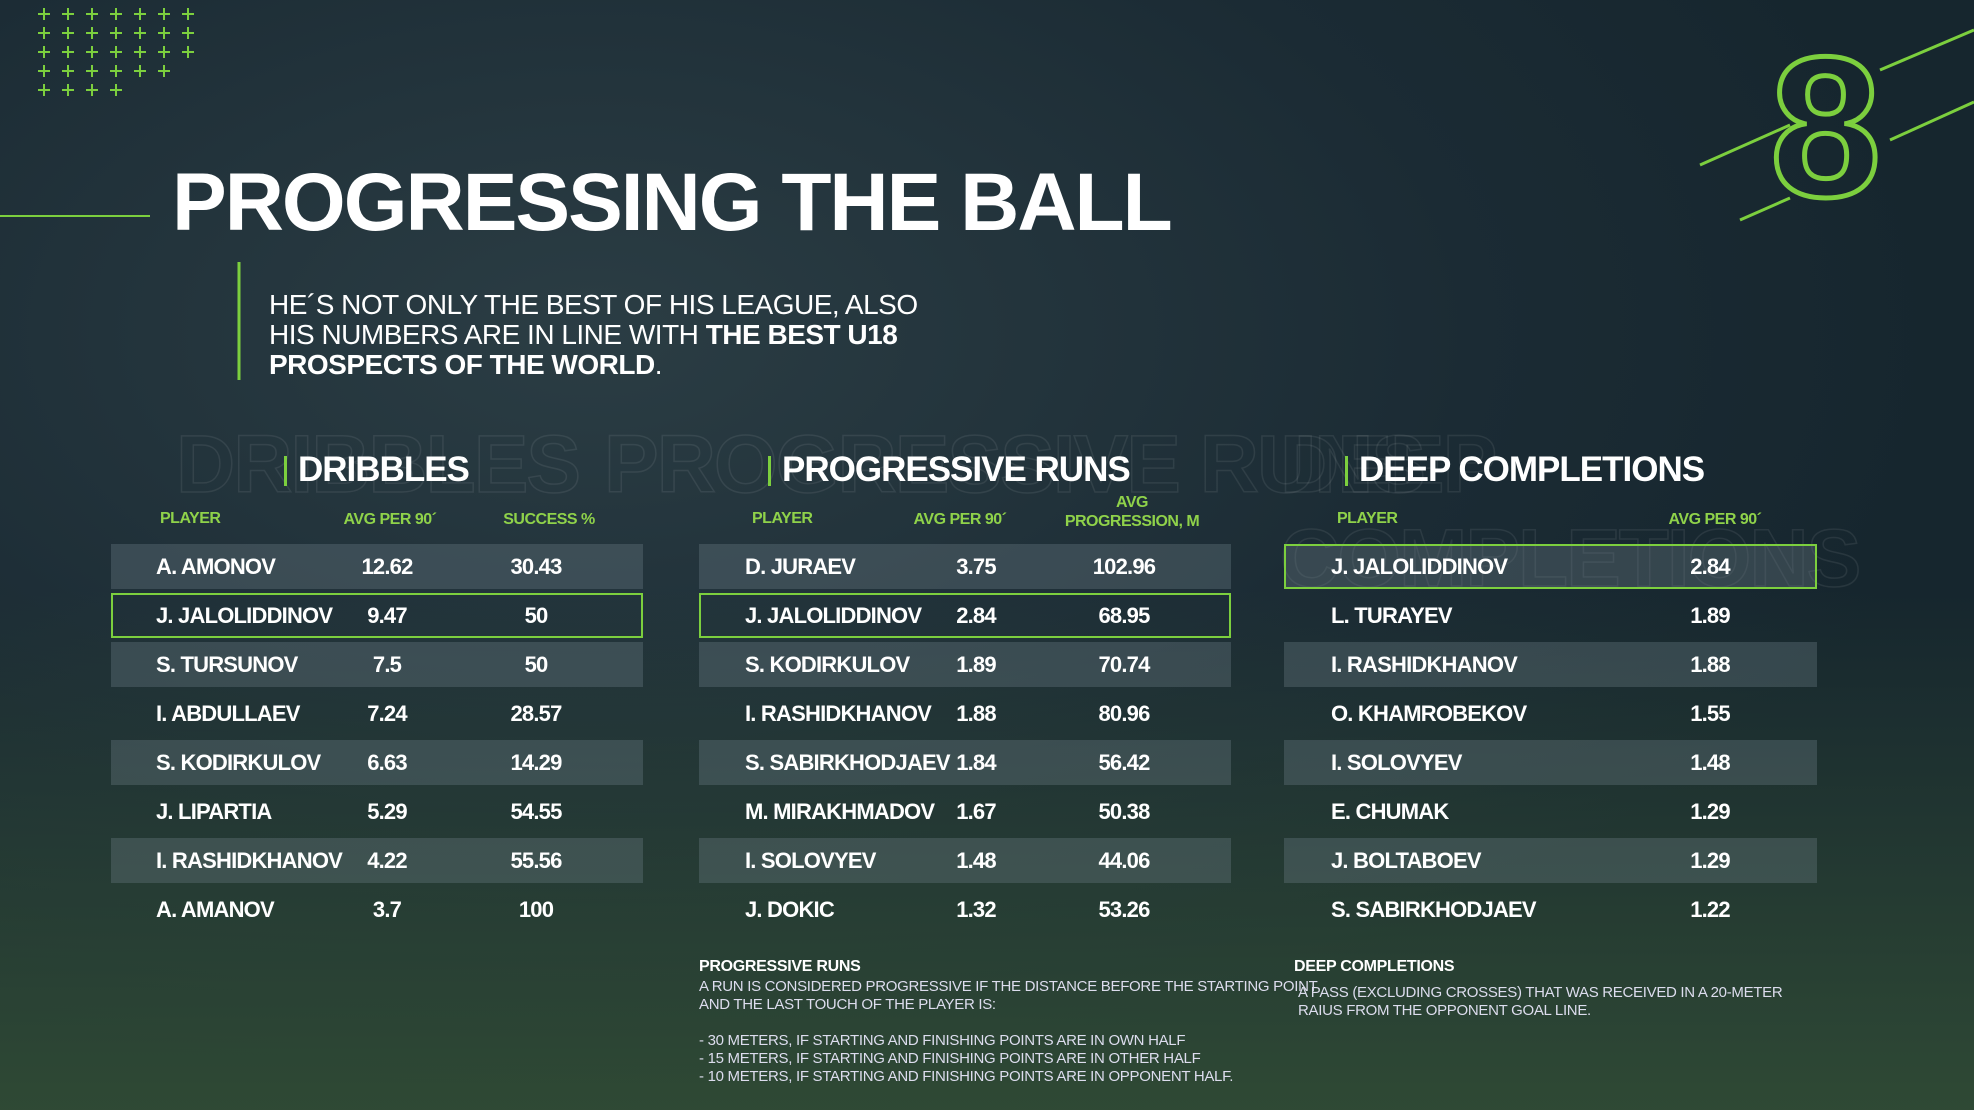 The width and height of the screenshot is (1974, 1110). I want to click on section-ghost-title: PROGRESSIVE RUNS, so click(1015, 464).